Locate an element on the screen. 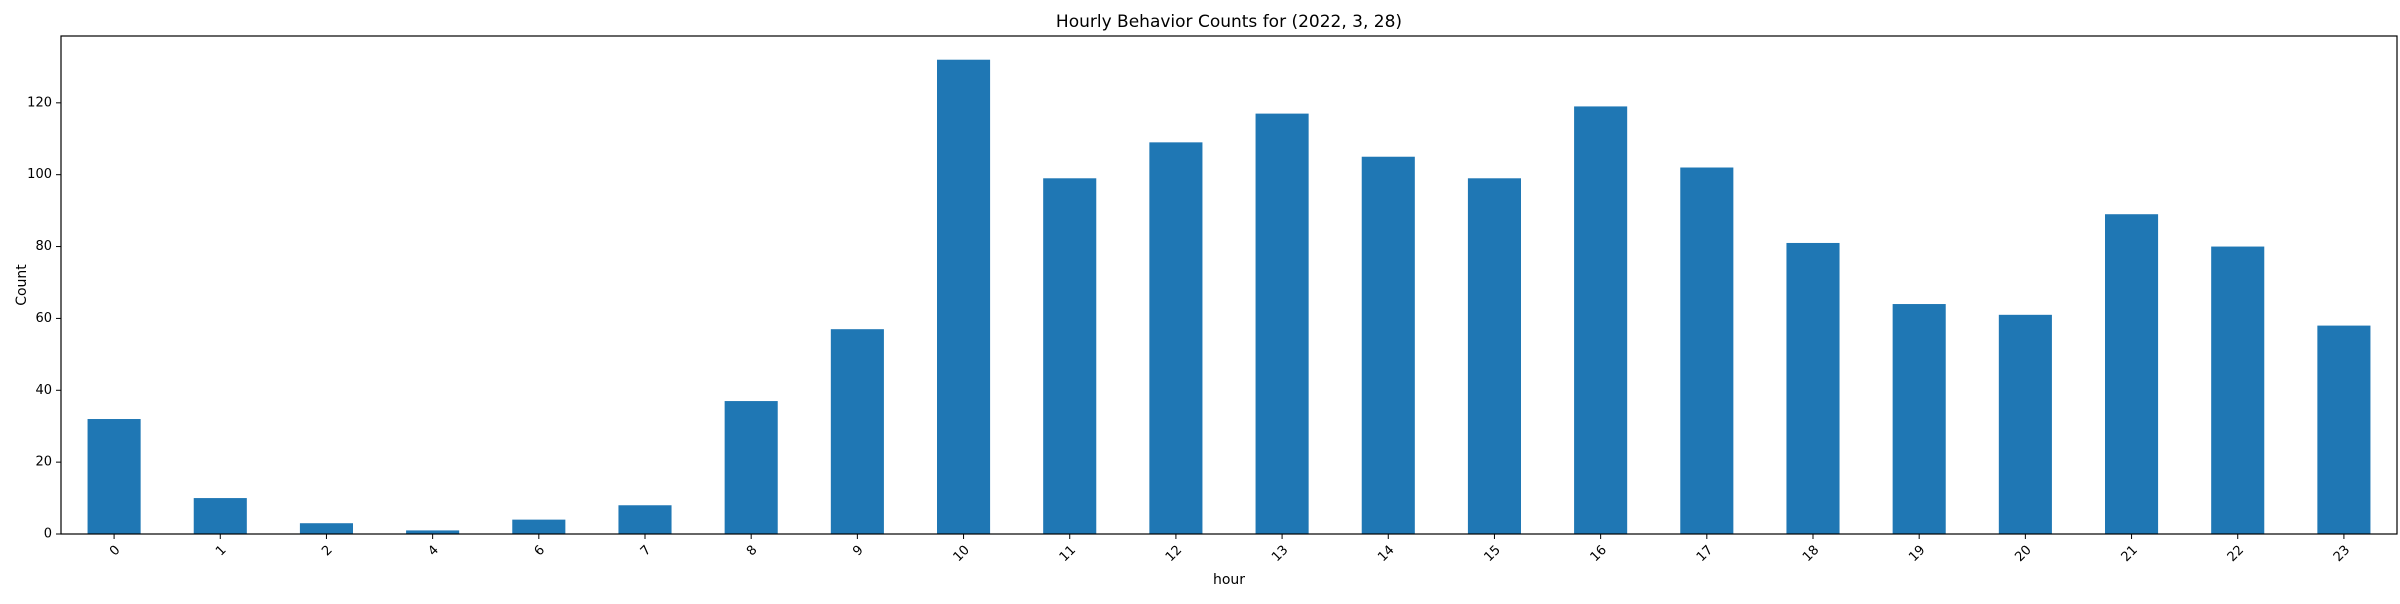  x-tick-label: 11 is located at coordinates (1068, 554).